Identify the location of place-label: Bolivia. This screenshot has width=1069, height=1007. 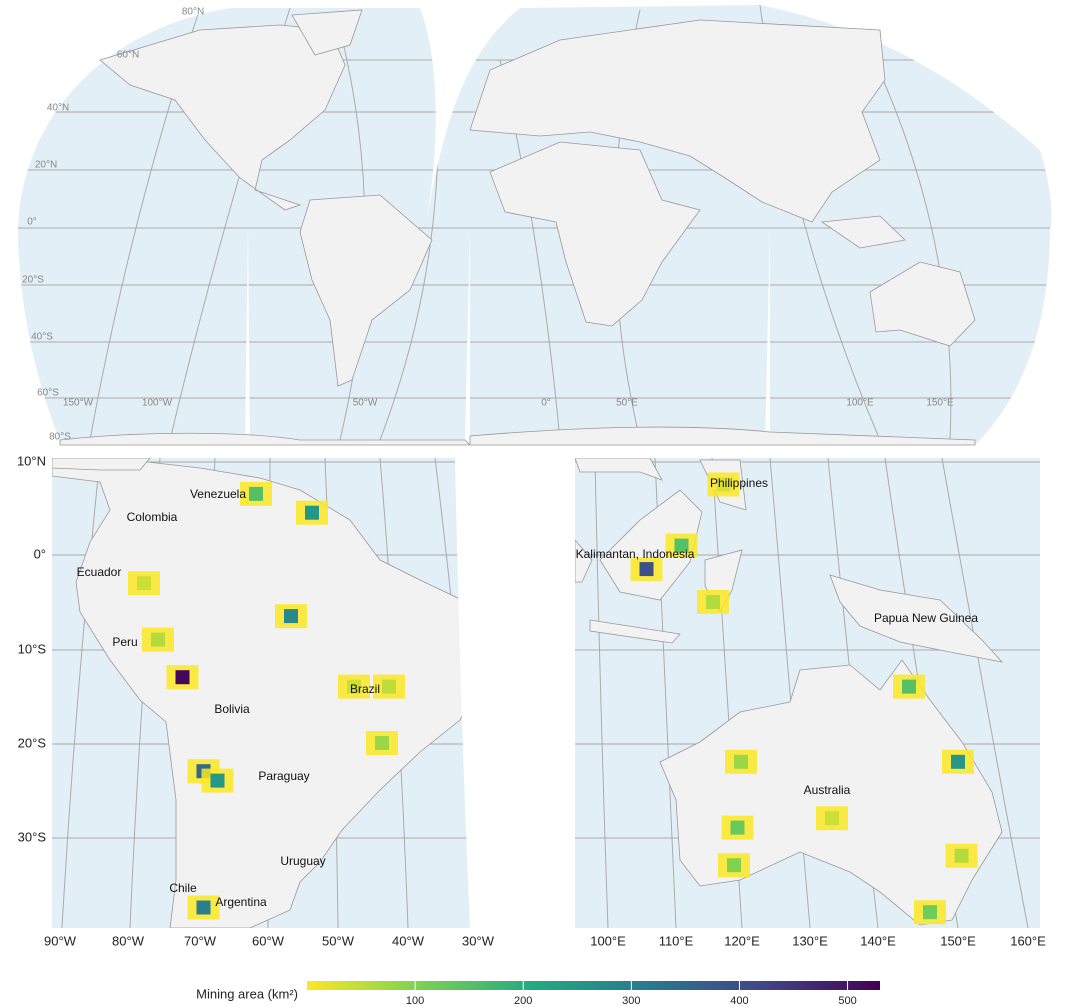
(232, 709).